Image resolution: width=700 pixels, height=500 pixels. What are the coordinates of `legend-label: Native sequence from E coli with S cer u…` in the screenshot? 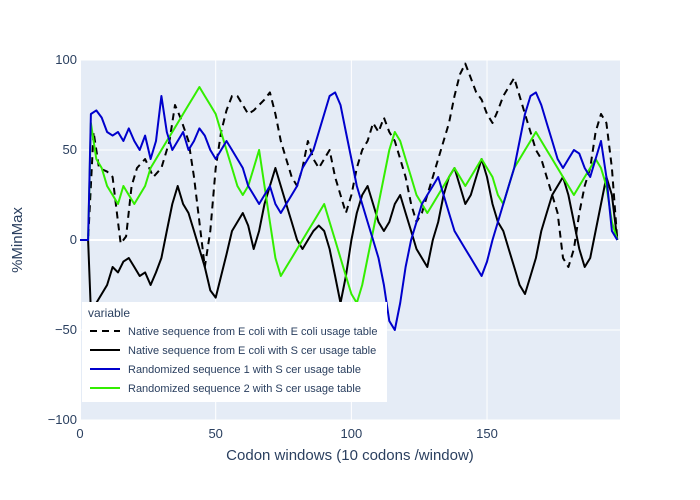 It's located at (252, 351).